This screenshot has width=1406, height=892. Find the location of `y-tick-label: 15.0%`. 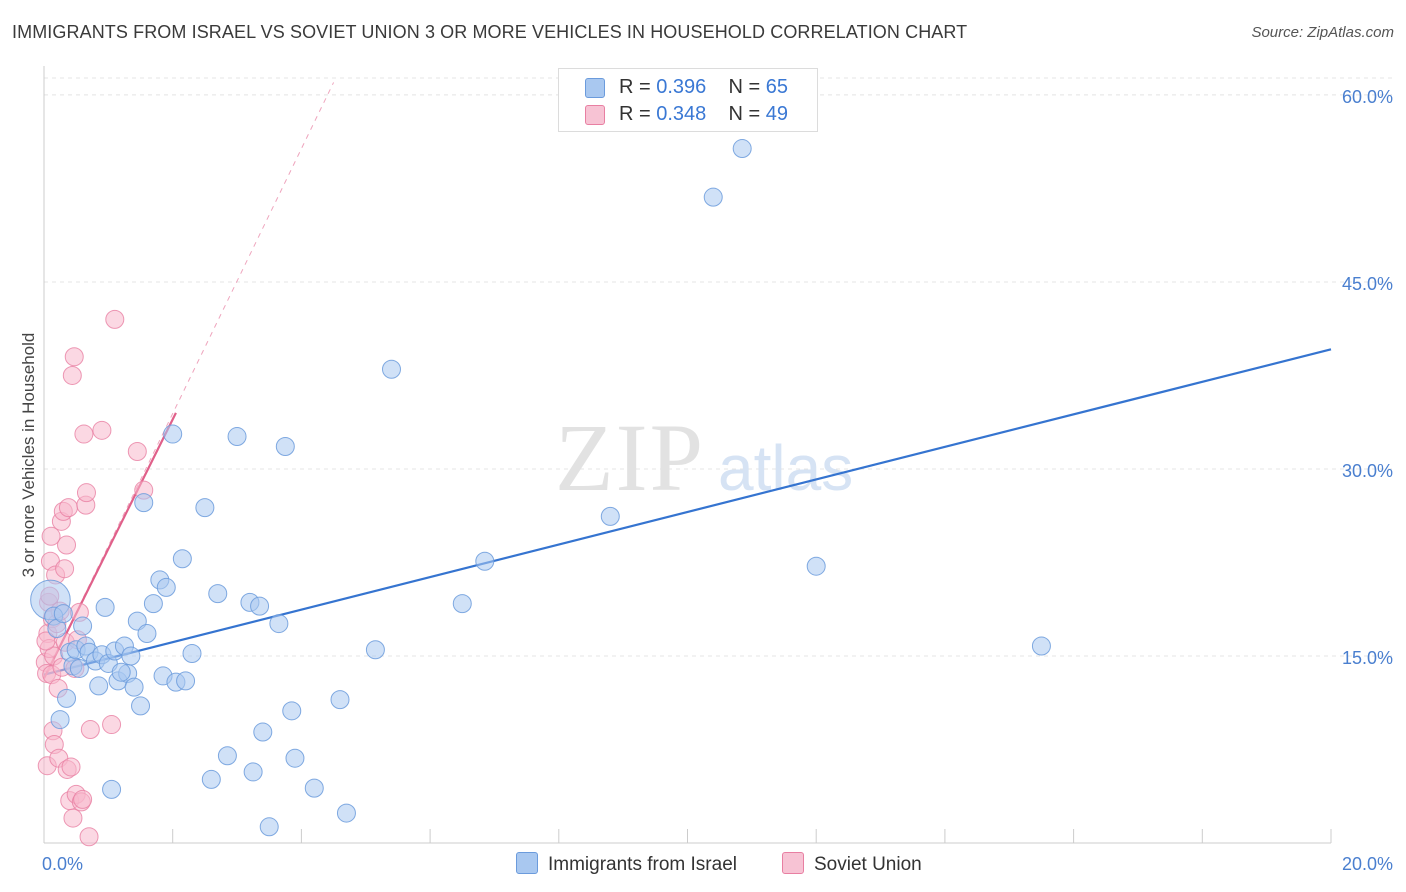

y-tick-label: 15.0% is located at coordinates (1367, 658).